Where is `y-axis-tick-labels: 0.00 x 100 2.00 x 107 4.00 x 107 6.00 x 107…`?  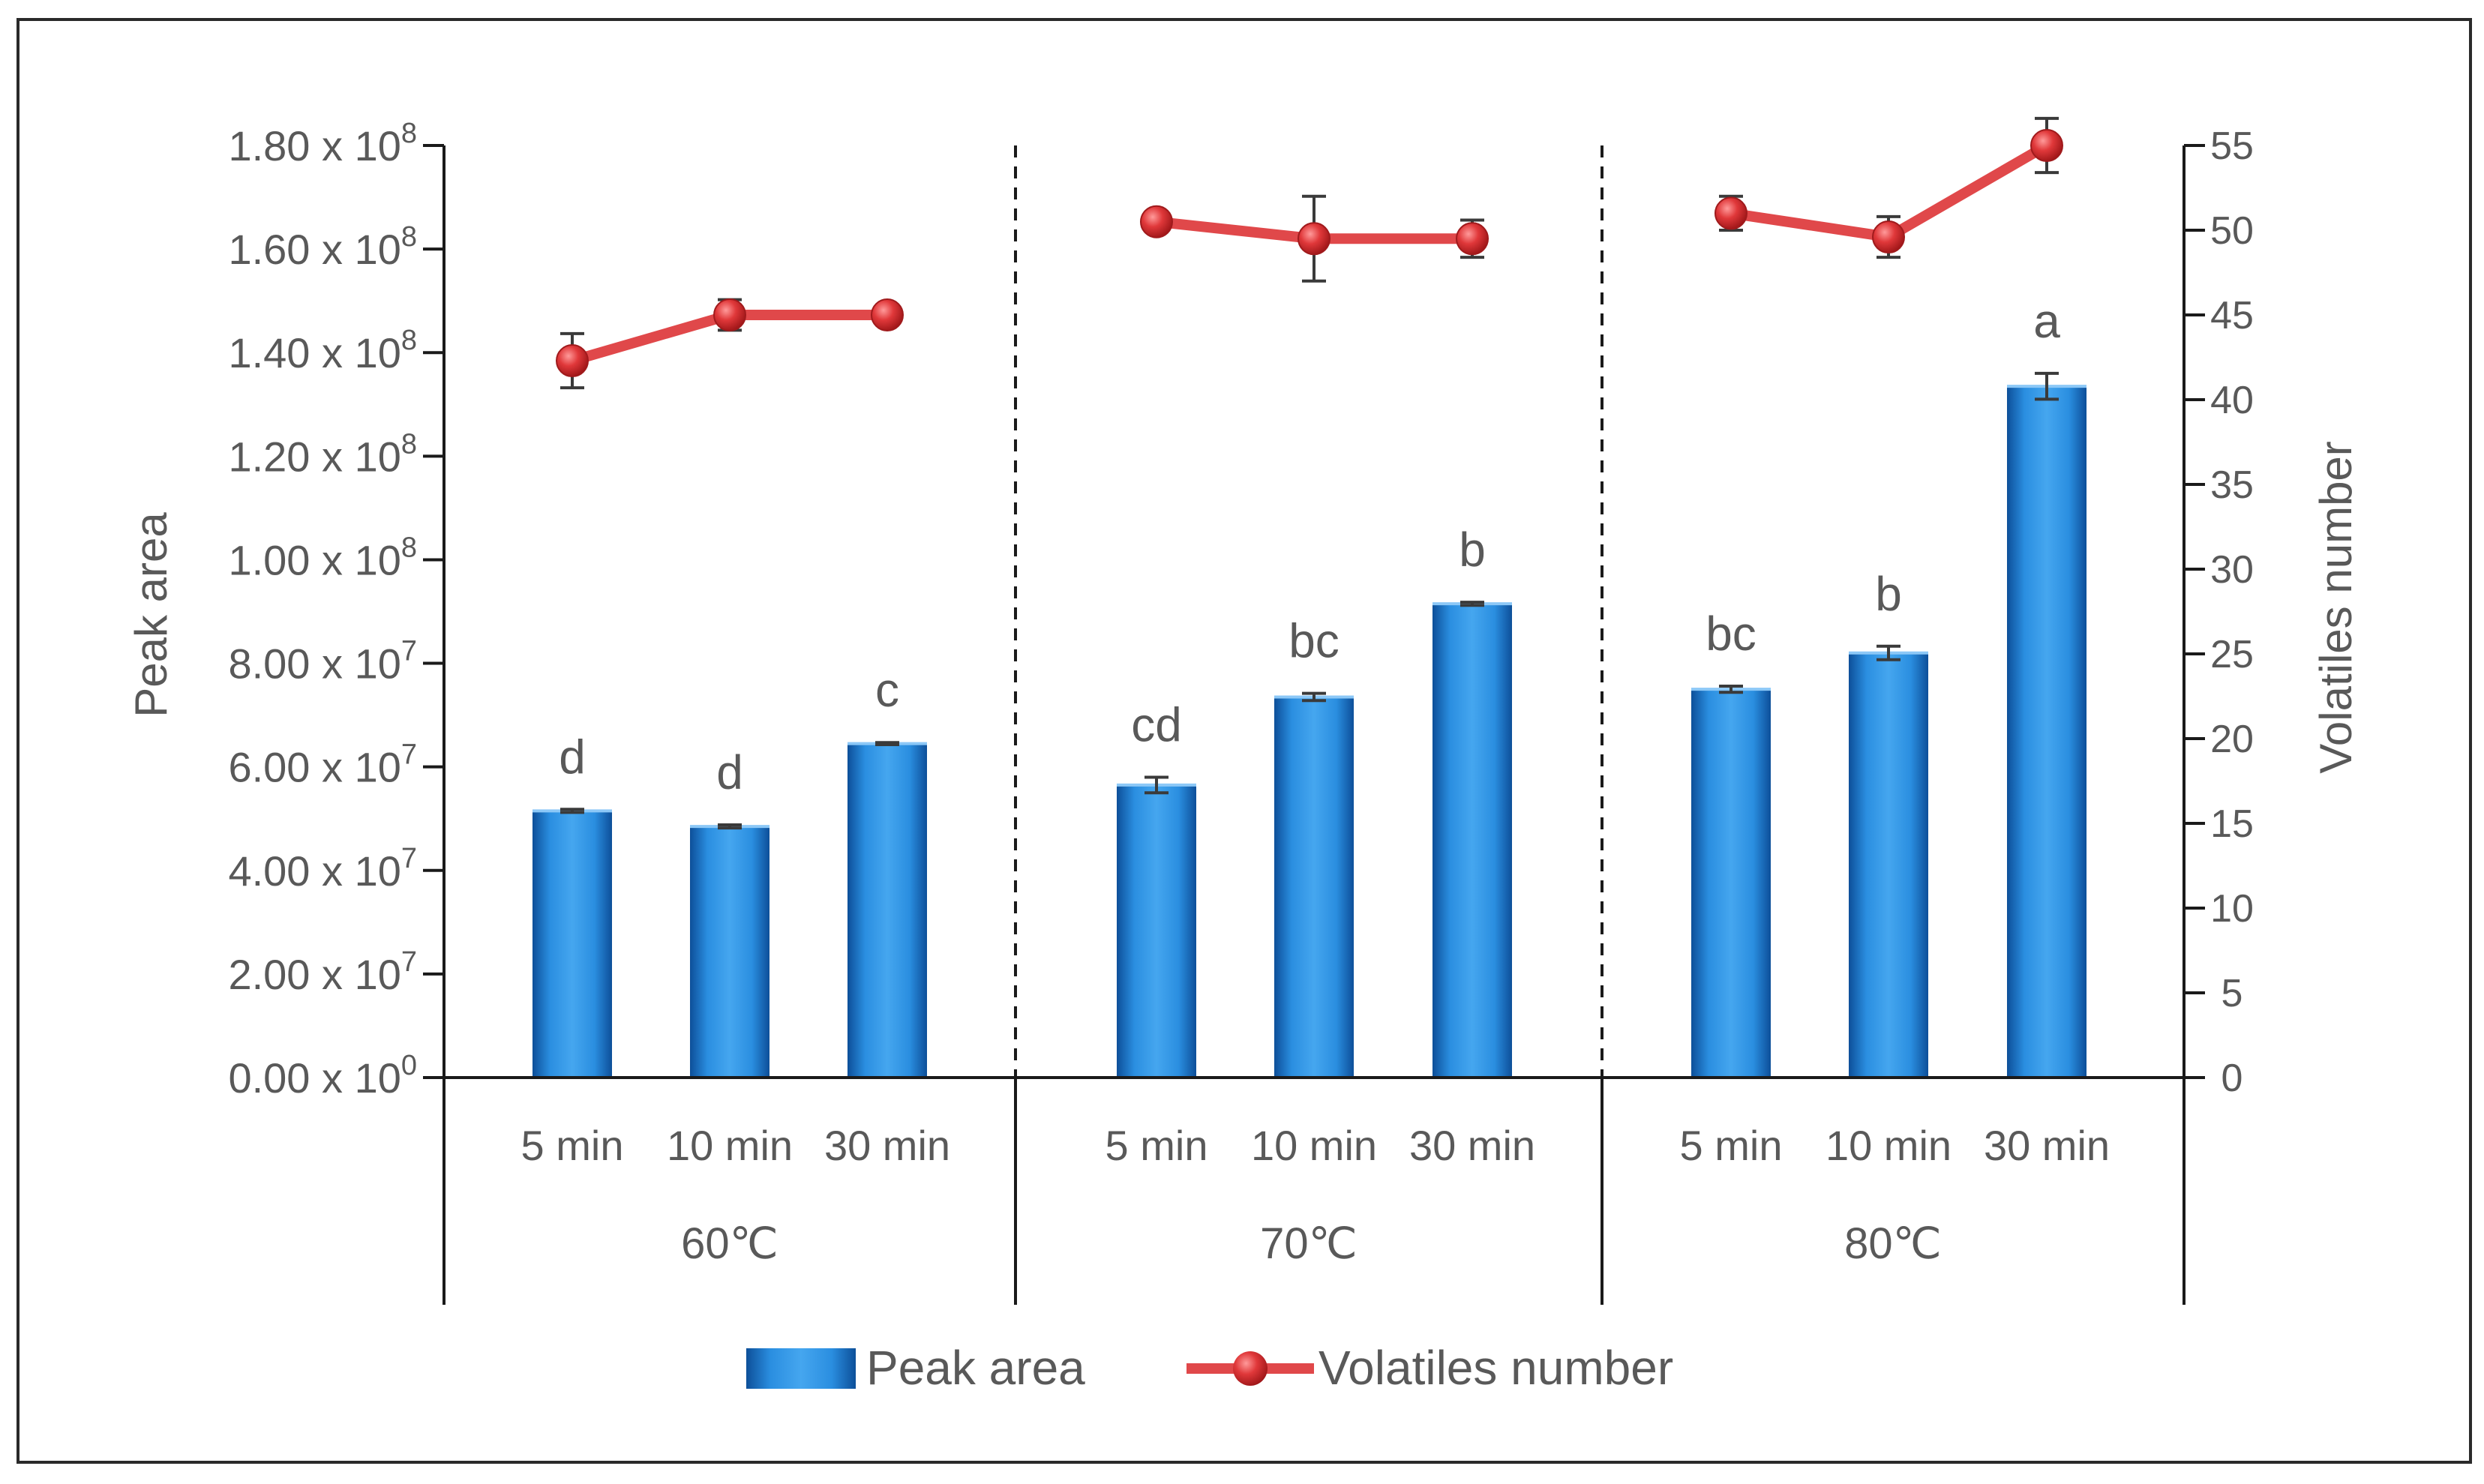
y-axis-tick-labels: 0.00 x 100 2.00 x 107 4.00 x 107 6.00 x 107… is located at coordinates (322, 610).